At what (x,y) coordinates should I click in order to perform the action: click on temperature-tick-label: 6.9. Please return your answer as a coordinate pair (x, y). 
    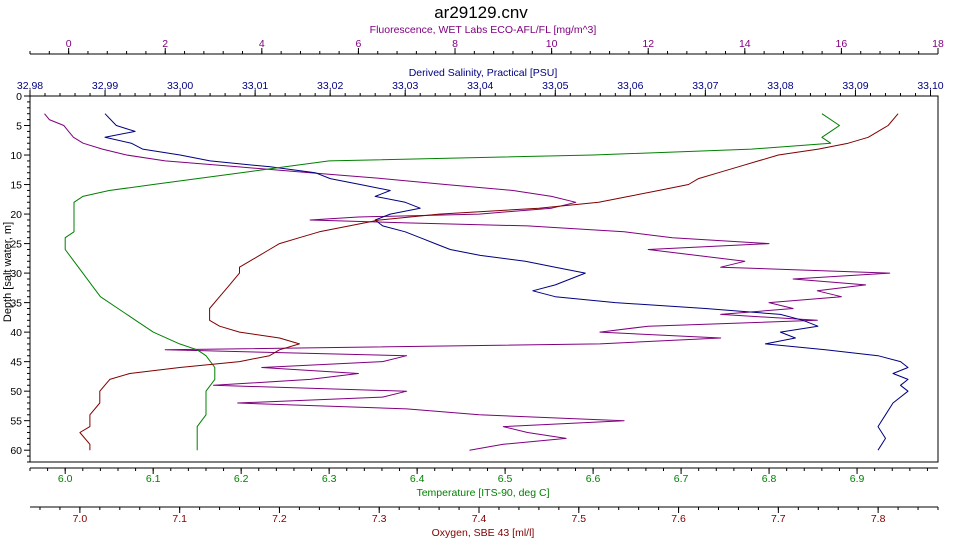
    Looking at the image, I should click on (857, 479).